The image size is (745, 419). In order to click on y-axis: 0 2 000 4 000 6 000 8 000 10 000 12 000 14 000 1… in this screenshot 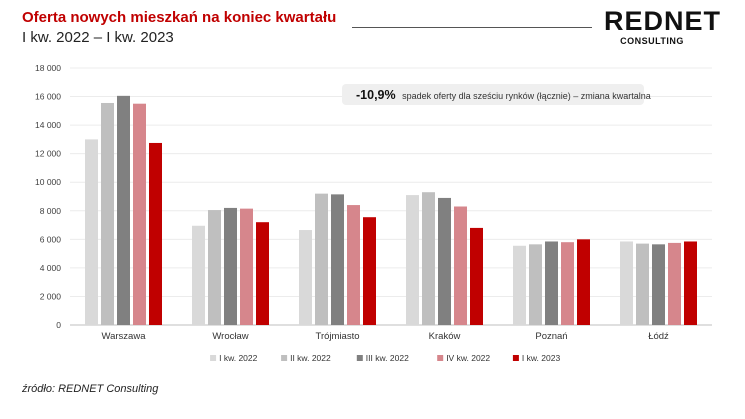, I will do `click(48, 196)`.